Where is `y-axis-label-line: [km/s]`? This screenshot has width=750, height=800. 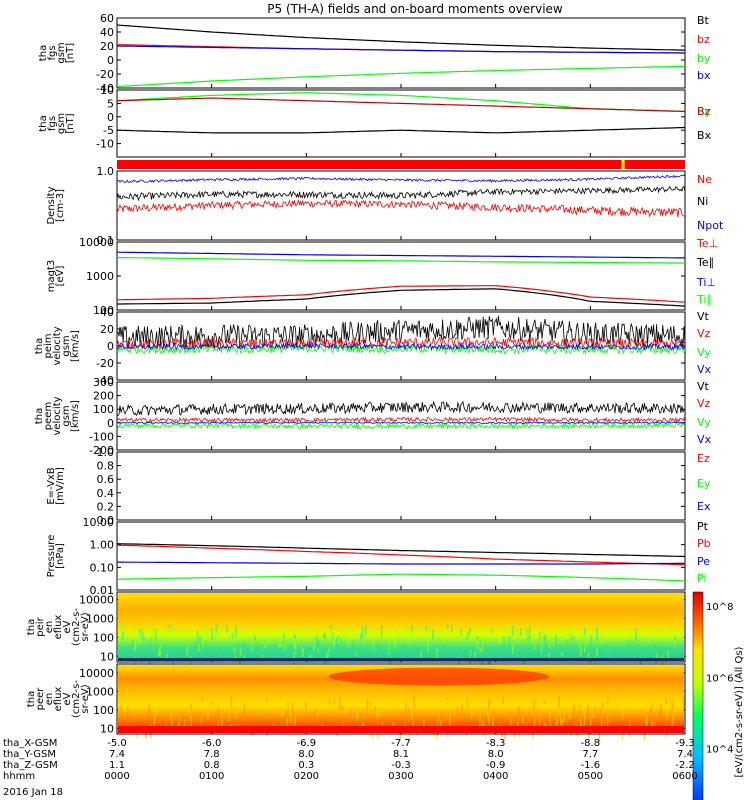 y-axis-label-line: [km/s] is located at coordinates (75, 346).